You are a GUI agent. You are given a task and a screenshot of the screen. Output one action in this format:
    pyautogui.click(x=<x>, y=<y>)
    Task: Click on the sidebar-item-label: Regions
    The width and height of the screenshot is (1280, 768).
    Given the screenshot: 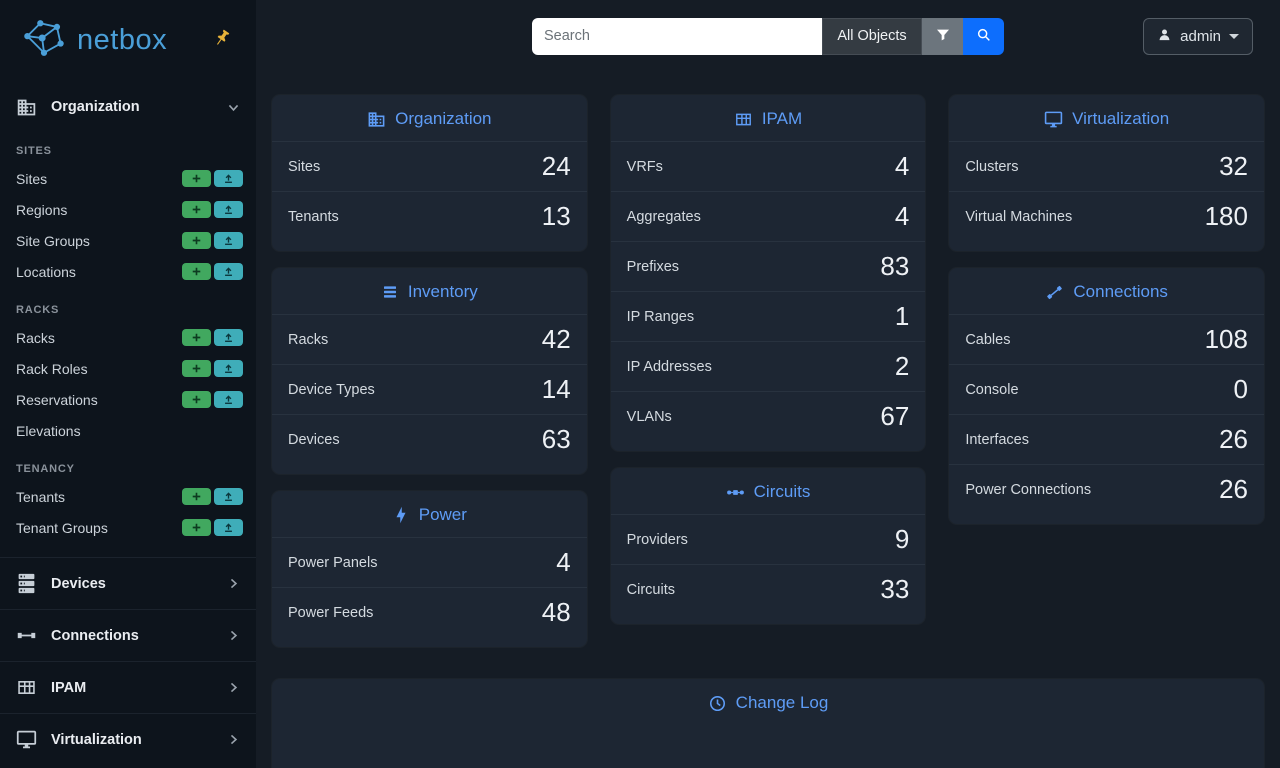 What is the action you would take?
    pyautogui.click(x=42, y=209)
    